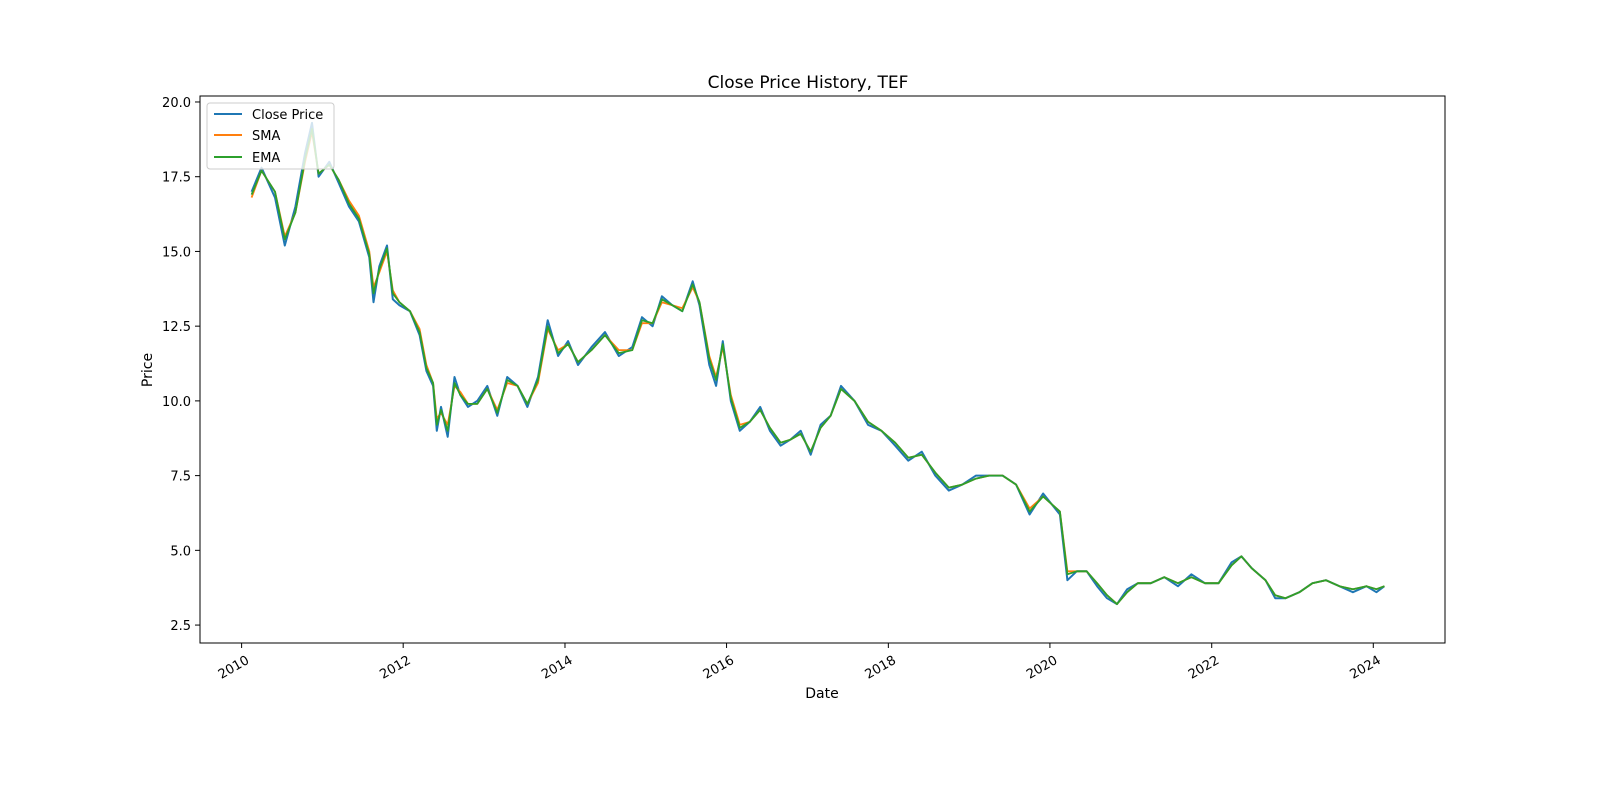 The width and height of the screenshot is (1600, 800). What do you see at coordinates (180, 477) in the screenshot?
I see `y-tick-label: 7.5` at bounding box center [180, 477].